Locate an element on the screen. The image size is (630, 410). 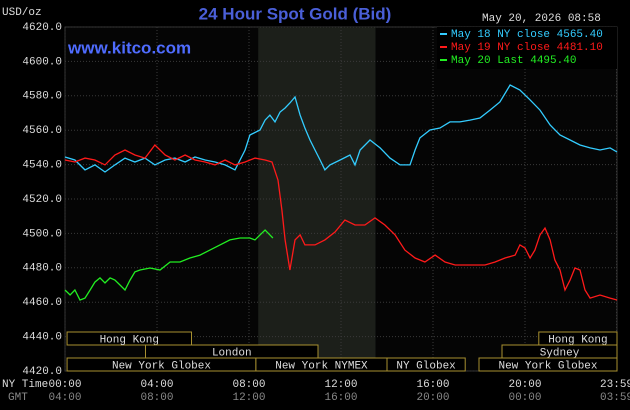
y-tick-label: 4620.0 is located at coordinates (42, 28).